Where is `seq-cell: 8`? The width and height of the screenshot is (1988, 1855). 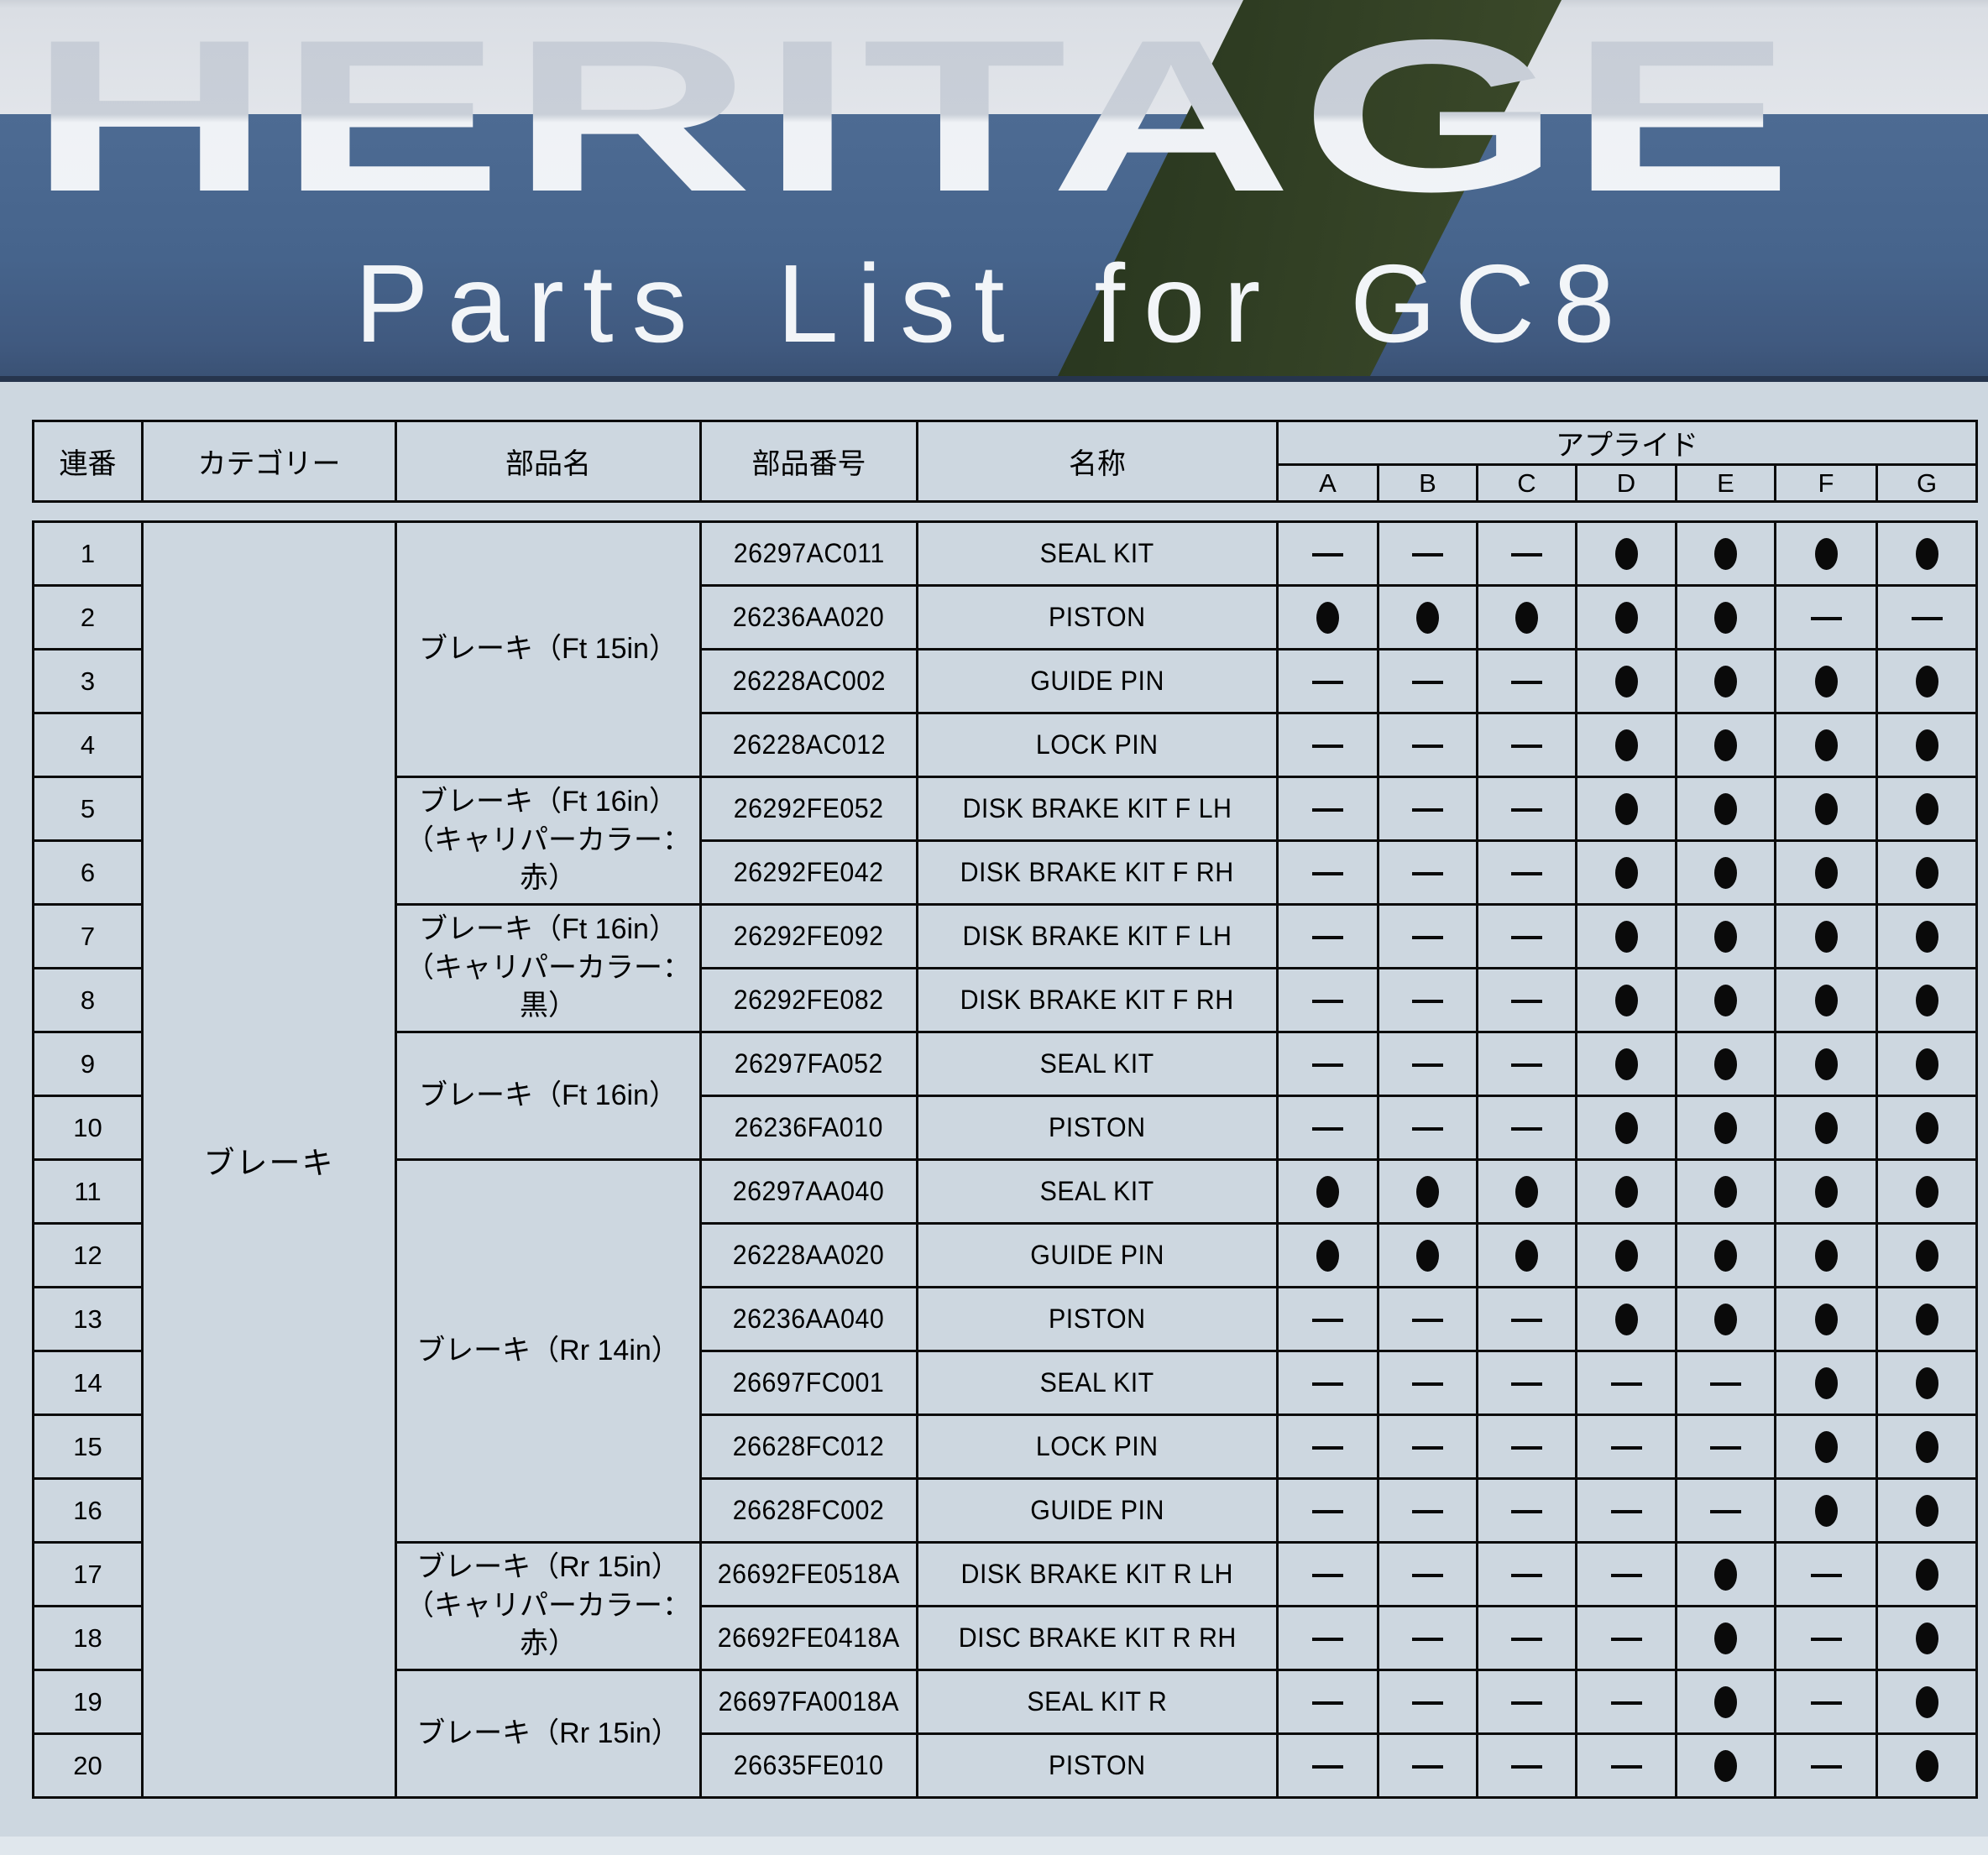 seq-cell: 8 is located at coordinates (88, 1000).